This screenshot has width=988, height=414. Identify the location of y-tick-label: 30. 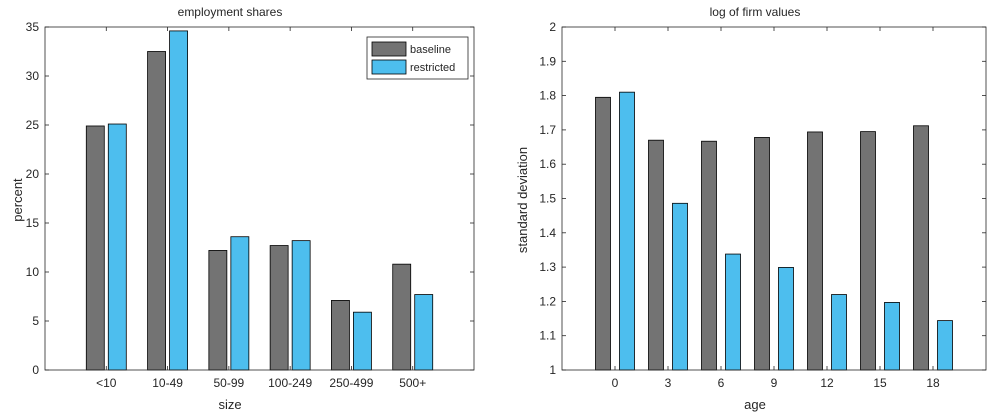
(33, 76).